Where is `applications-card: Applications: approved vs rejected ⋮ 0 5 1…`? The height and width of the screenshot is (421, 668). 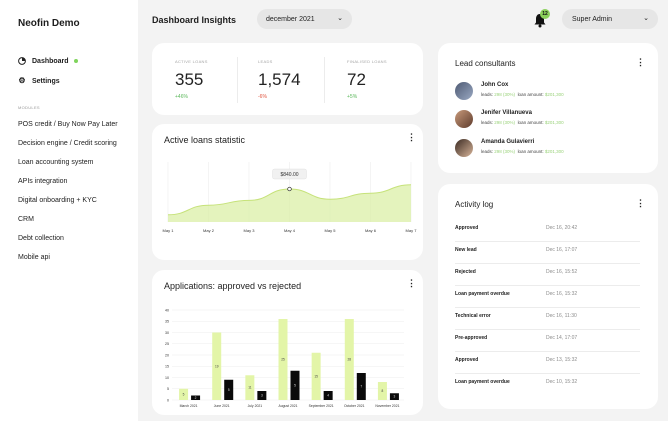 applications-card: Applications: approved vs rejected ⋮ 0 5 1… is located at coordinates (287, 342).